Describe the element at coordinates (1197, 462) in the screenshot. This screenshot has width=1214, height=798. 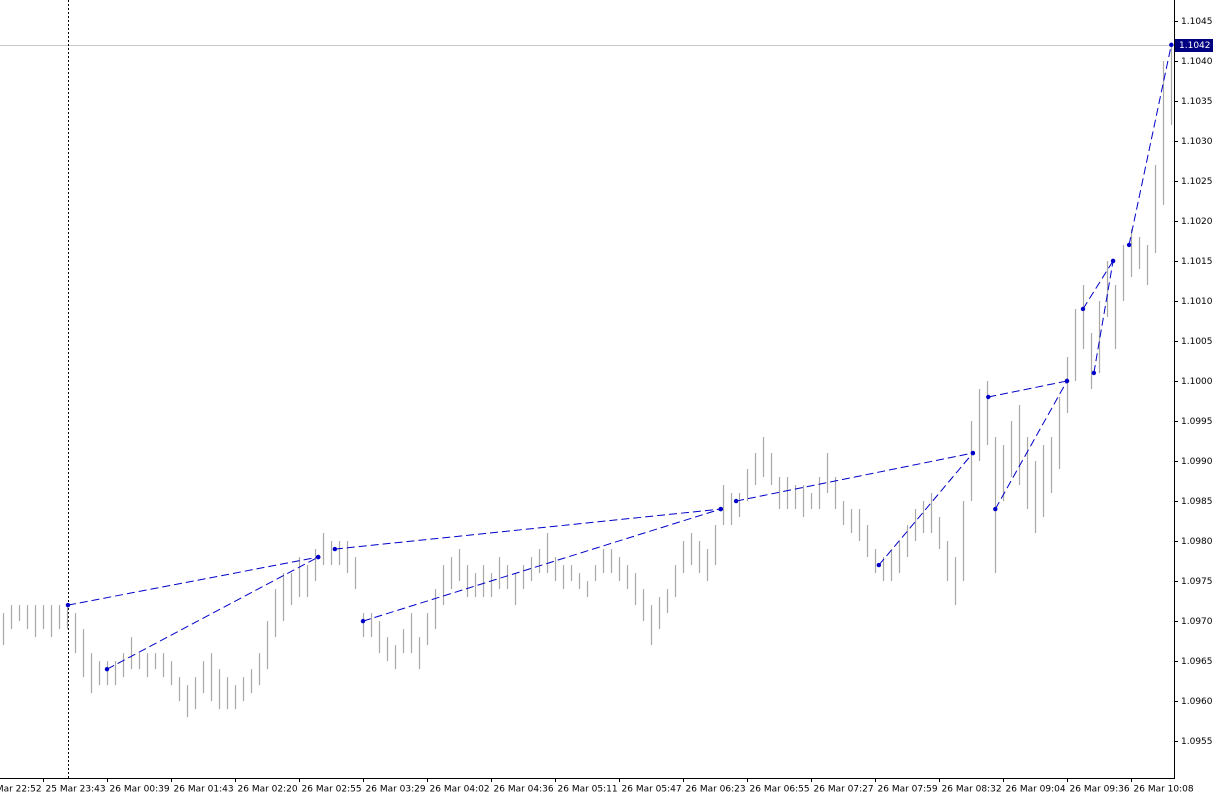
I see `y-tick-label: 1.0990` at that location.